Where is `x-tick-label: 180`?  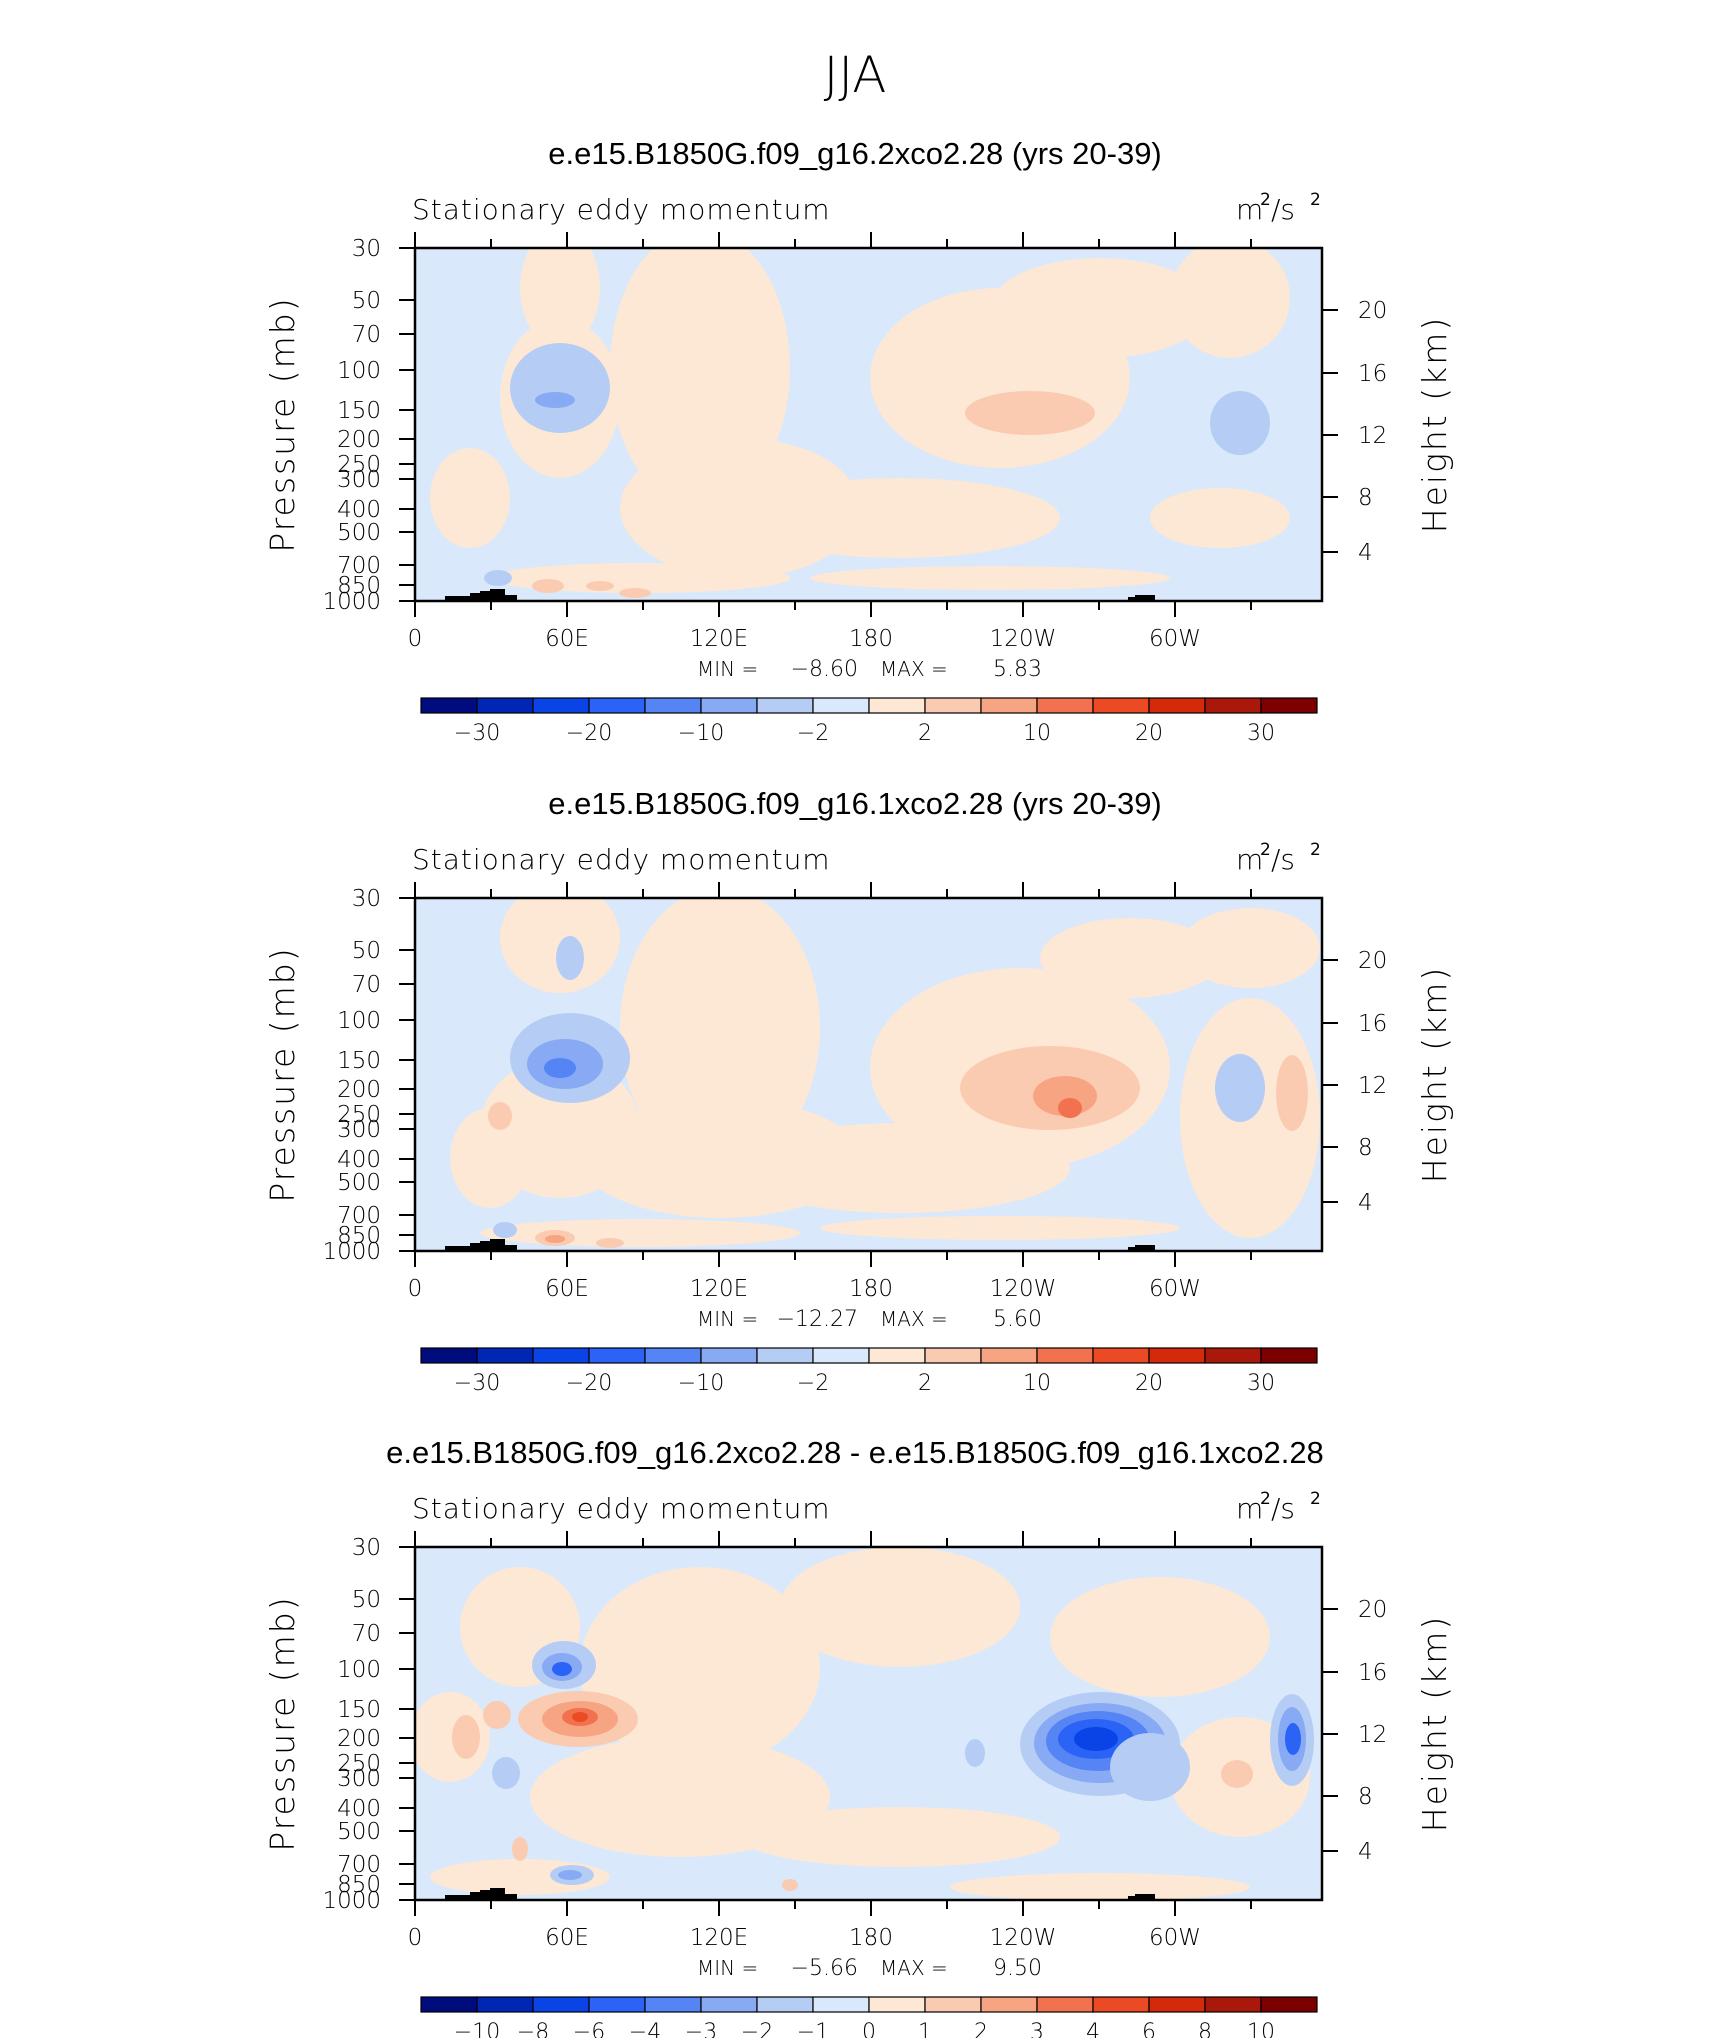
x-tick-label: 180 is located at coordinates (871, 1938).